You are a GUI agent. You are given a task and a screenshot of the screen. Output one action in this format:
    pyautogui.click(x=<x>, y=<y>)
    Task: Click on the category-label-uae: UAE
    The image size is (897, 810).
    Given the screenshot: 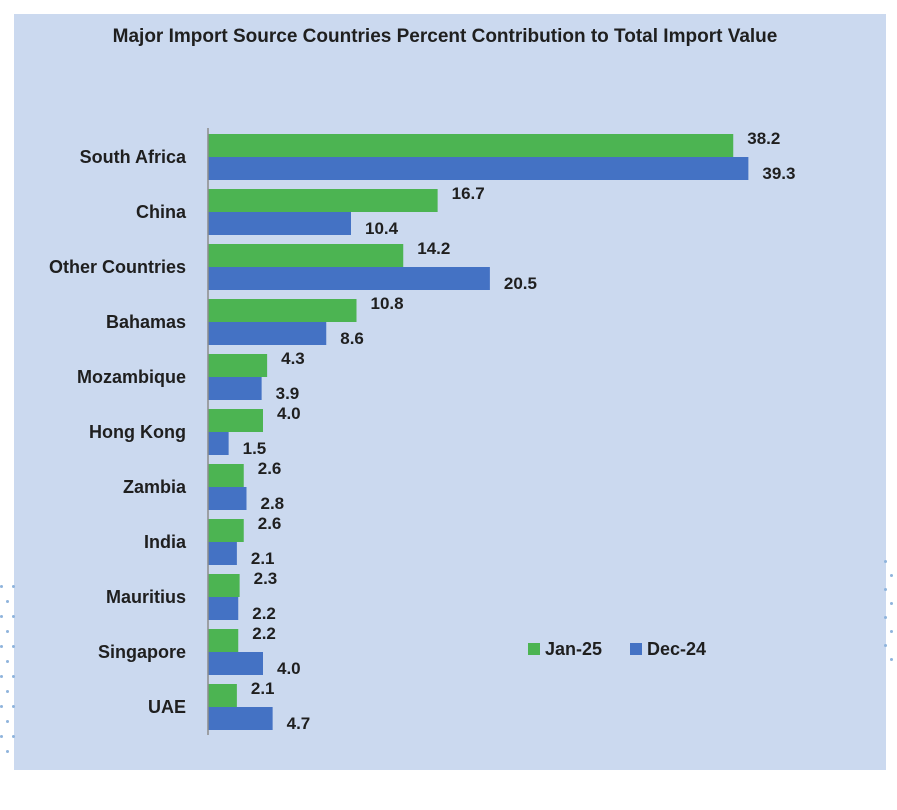 What is the action you would take?
    pyautogui.click(x=167, y=707)
    